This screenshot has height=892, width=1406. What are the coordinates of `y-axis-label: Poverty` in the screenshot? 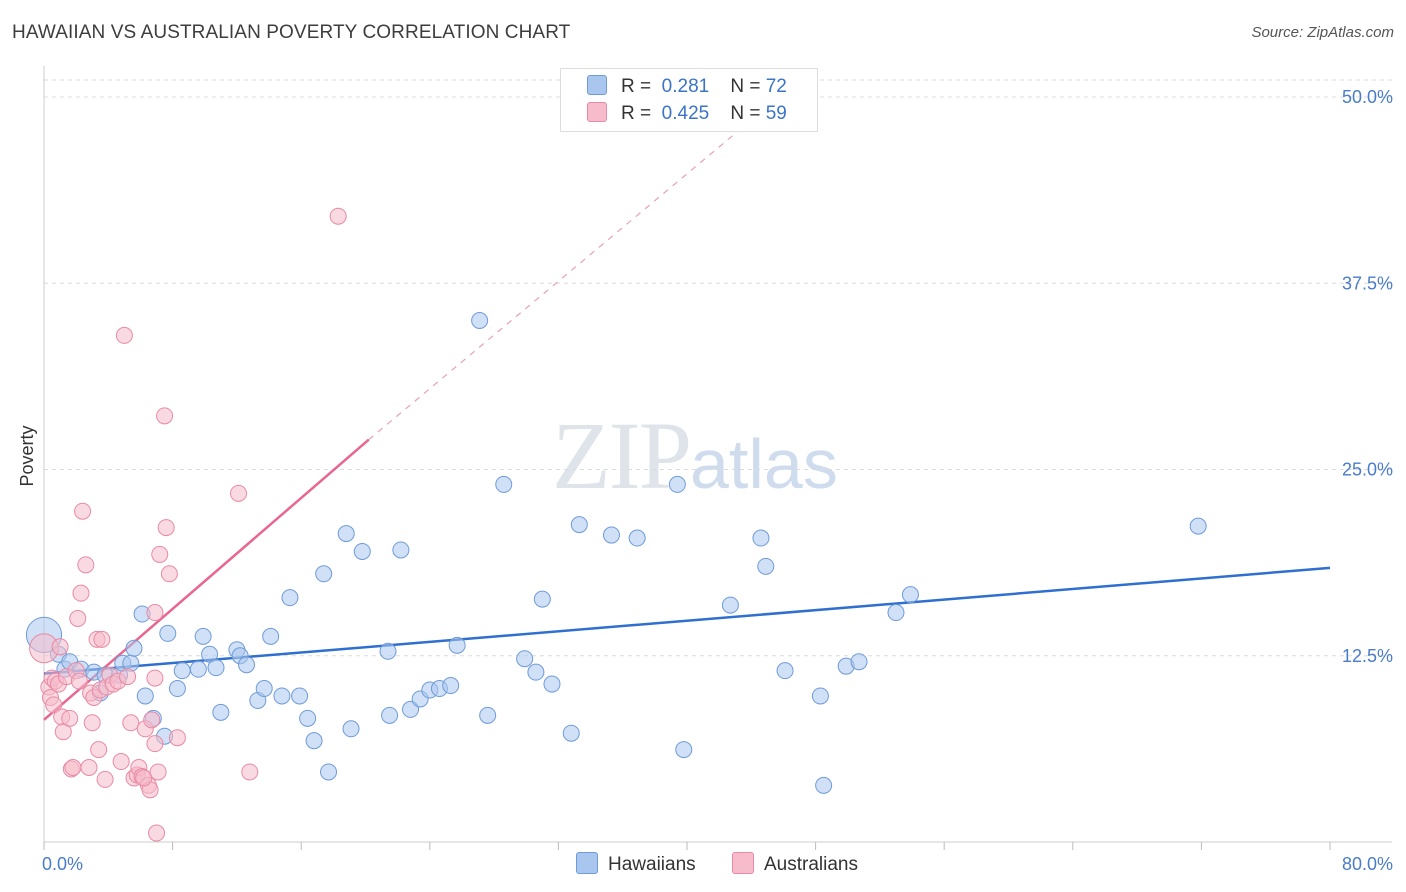 It's located at (27, 455).